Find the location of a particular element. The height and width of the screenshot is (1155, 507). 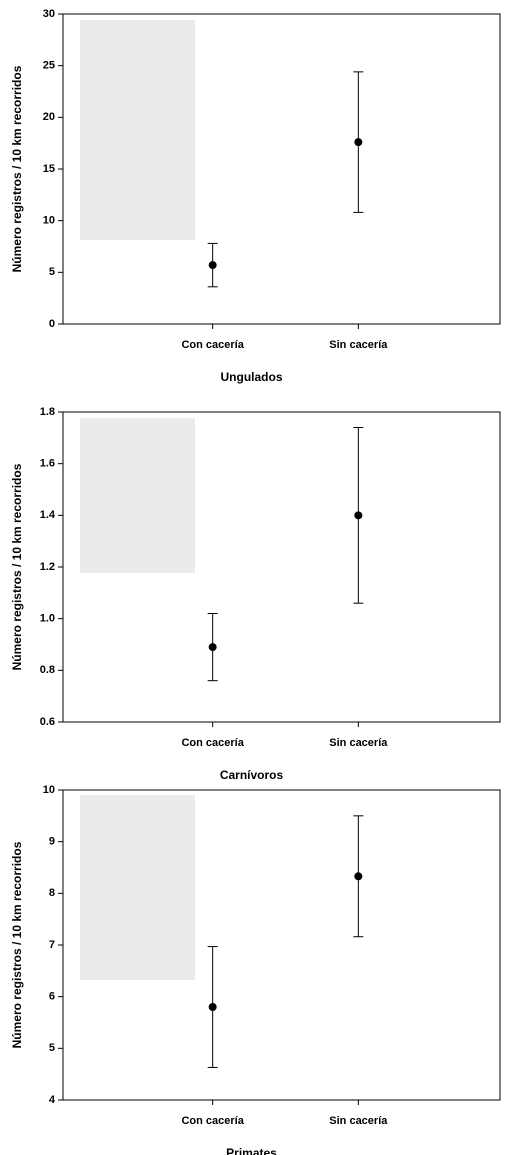

y-tick-label: 9 is located at coordinates (52, 842).